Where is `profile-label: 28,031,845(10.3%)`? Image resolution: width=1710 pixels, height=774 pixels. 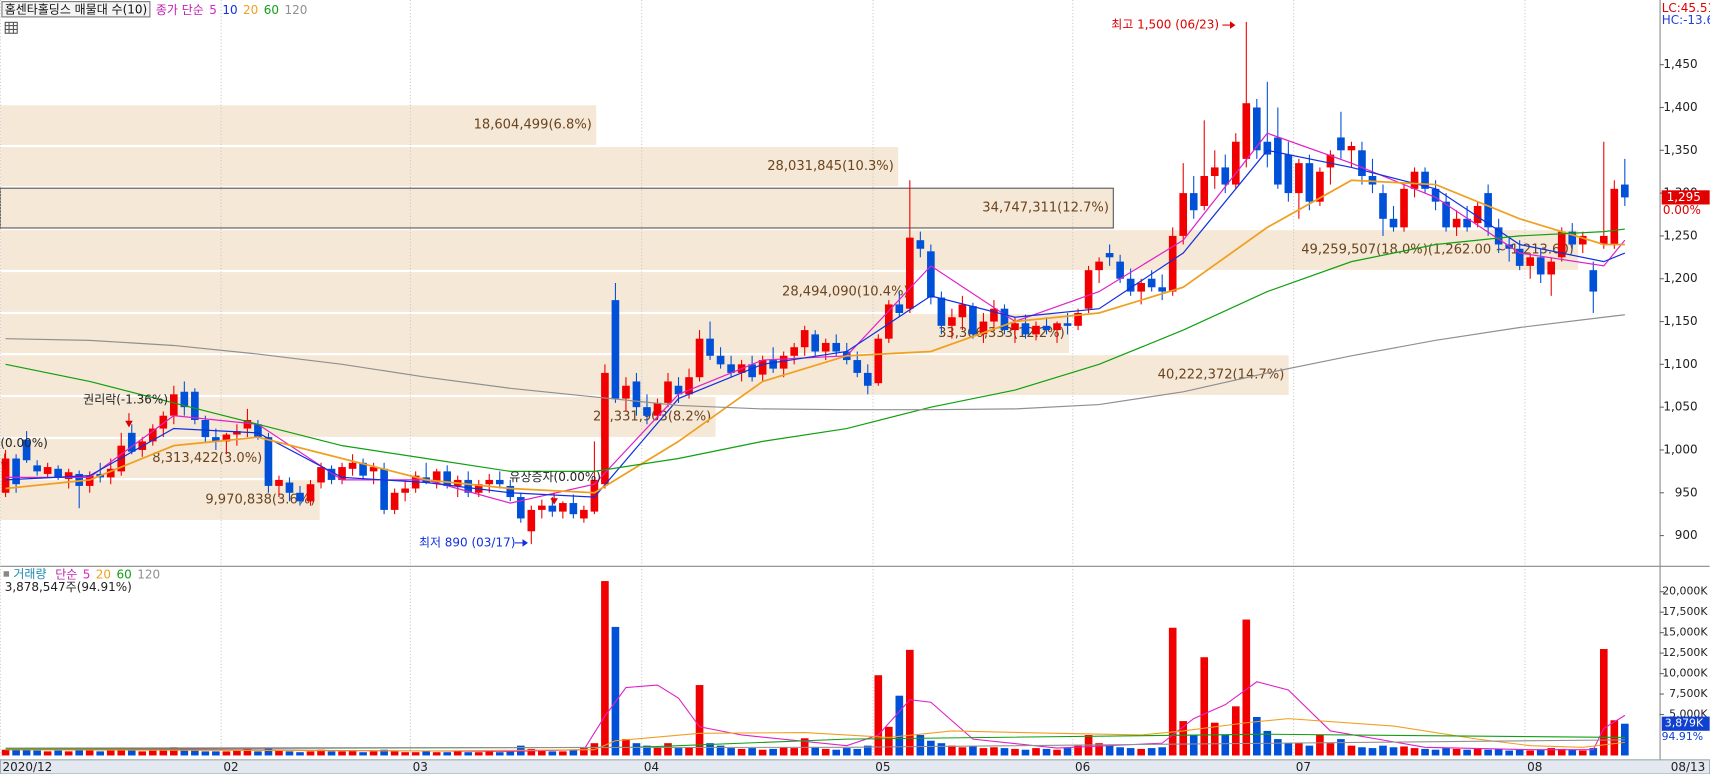 profile-label: 28,031,845(10.3%) is located at coordinates (830, 166).